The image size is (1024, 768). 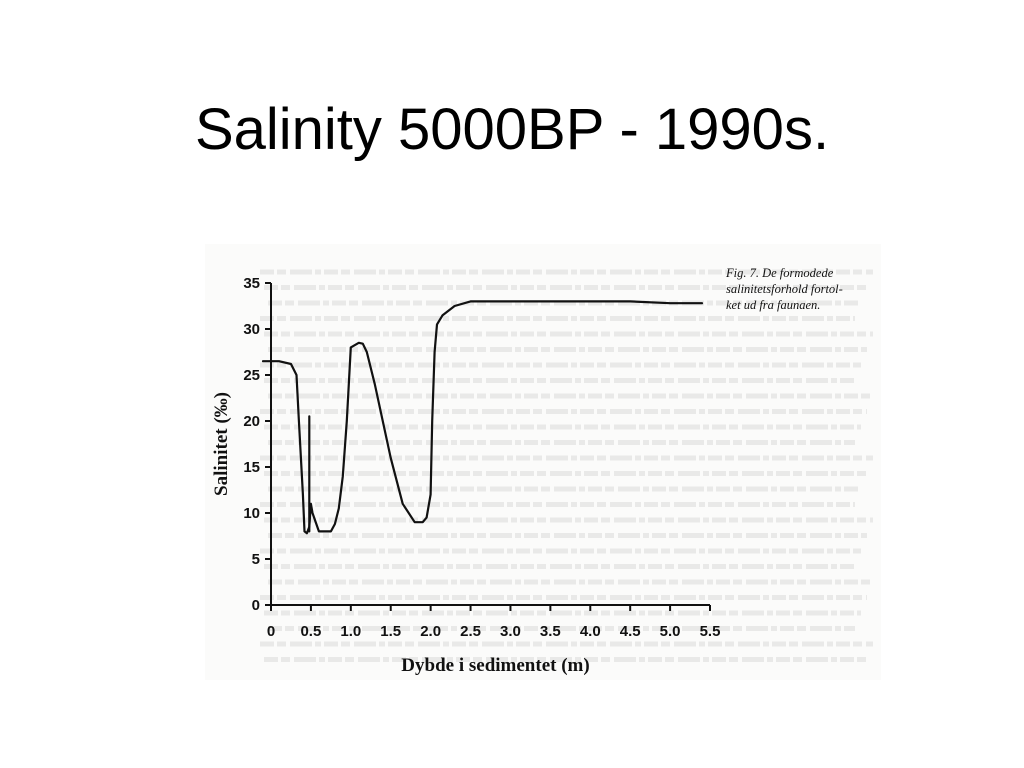 What do you see at coordinates (510, 631) in the screenshot?
I see `x-tick-label: 3.0` at bounding box center [510, 631].